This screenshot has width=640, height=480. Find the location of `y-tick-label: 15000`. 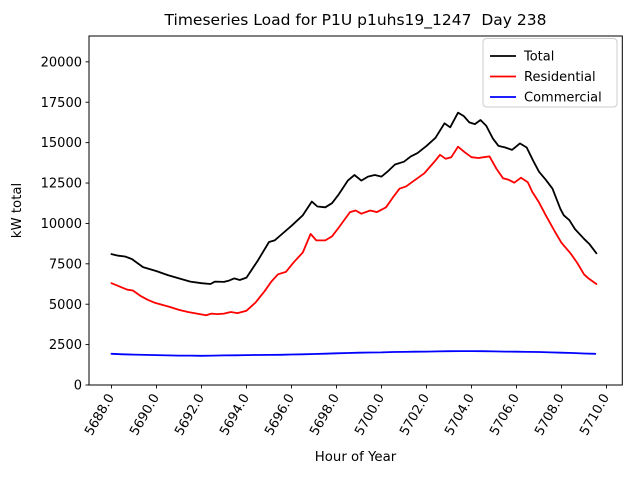

y-tick-label: 15000 is located at coordinates (61, 143).